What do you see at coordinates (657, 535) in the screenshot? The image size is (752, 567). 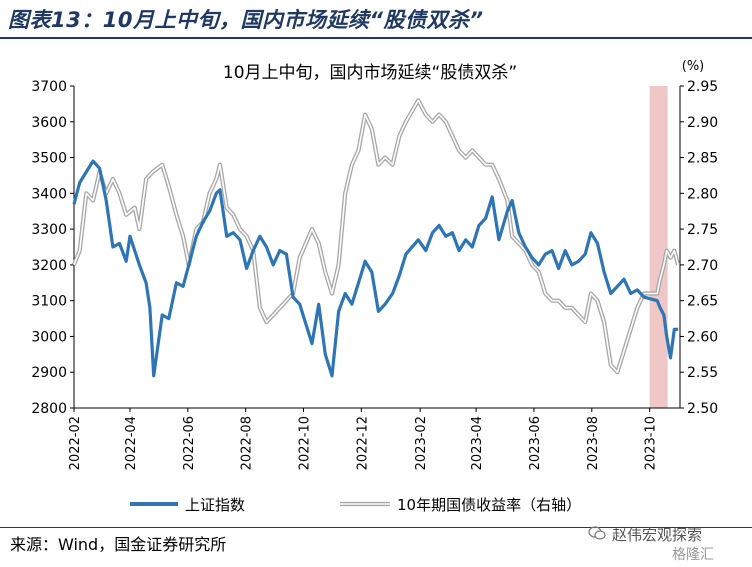 I see `watermark-account: 赵伟宏观探索` at bounding box center [657, 535].